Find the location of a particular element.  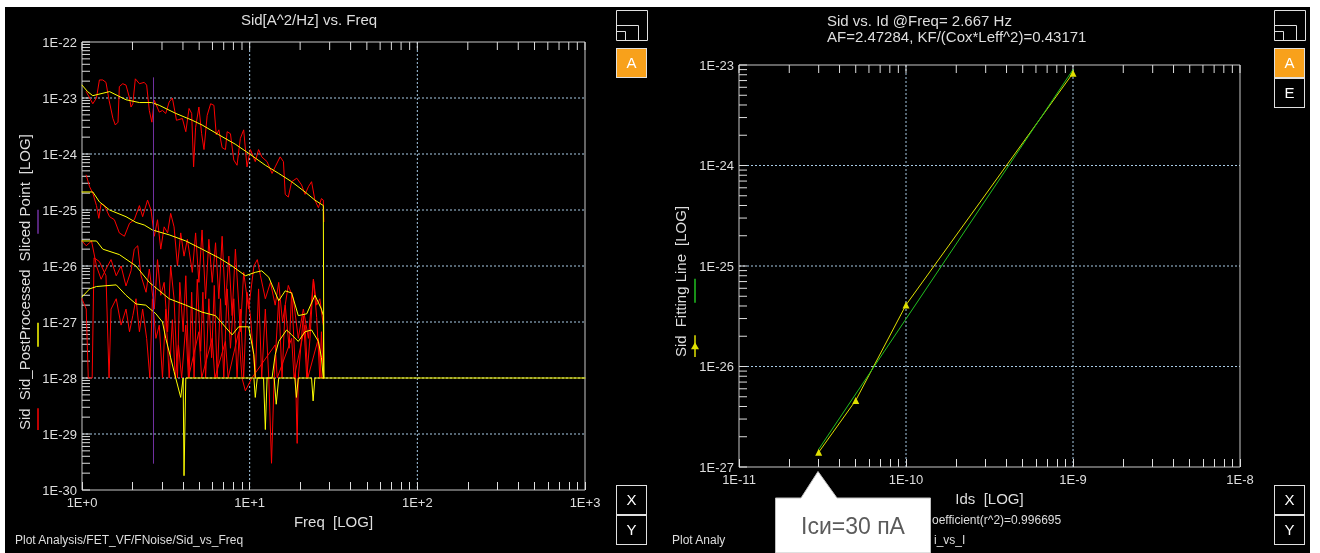

text: i_vs_I is located at coordinates (950, 540).